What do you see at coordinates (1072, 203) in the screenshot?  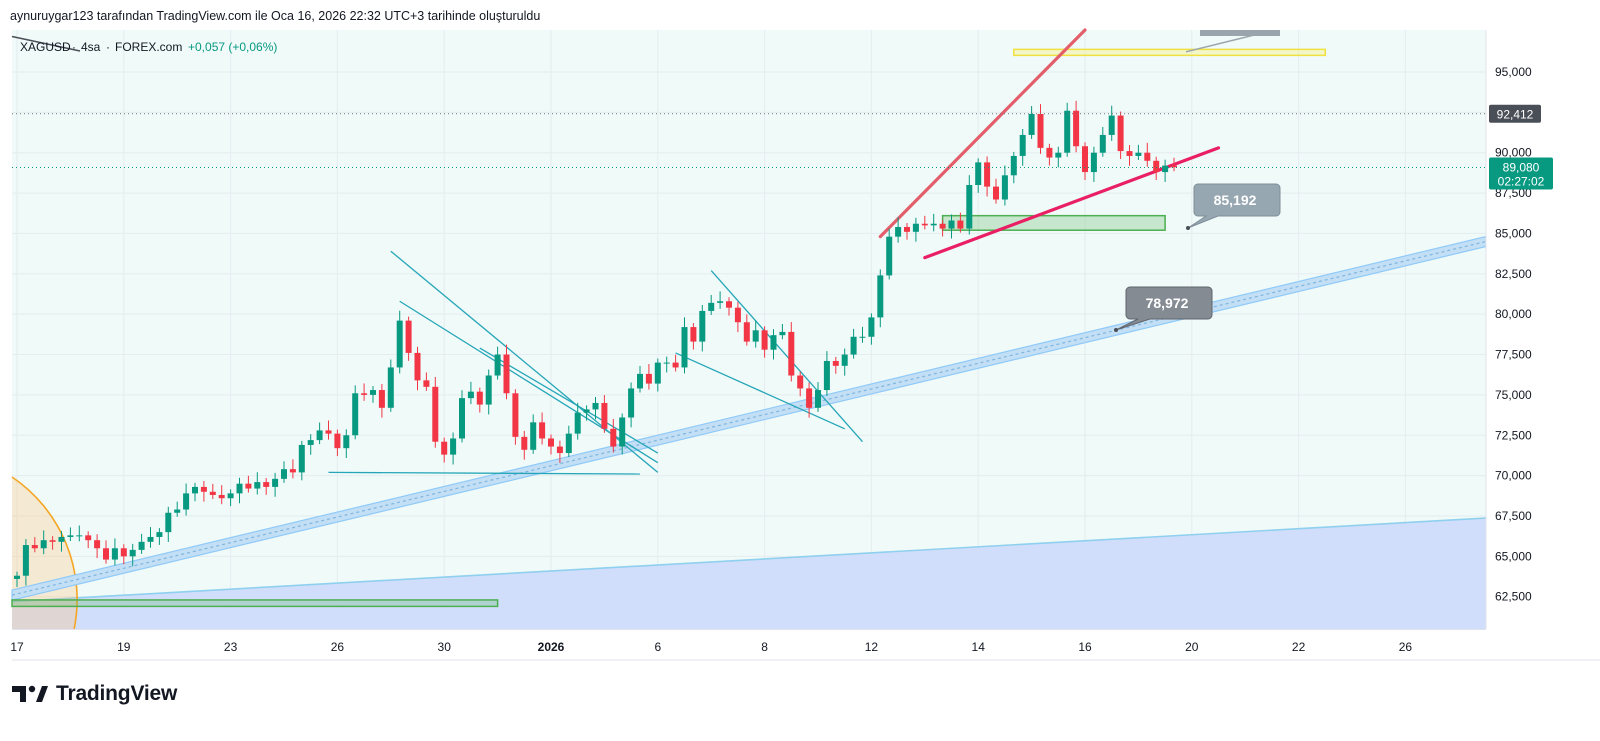 I see `wedge-lower-line` at bounding box center [1072, 203].